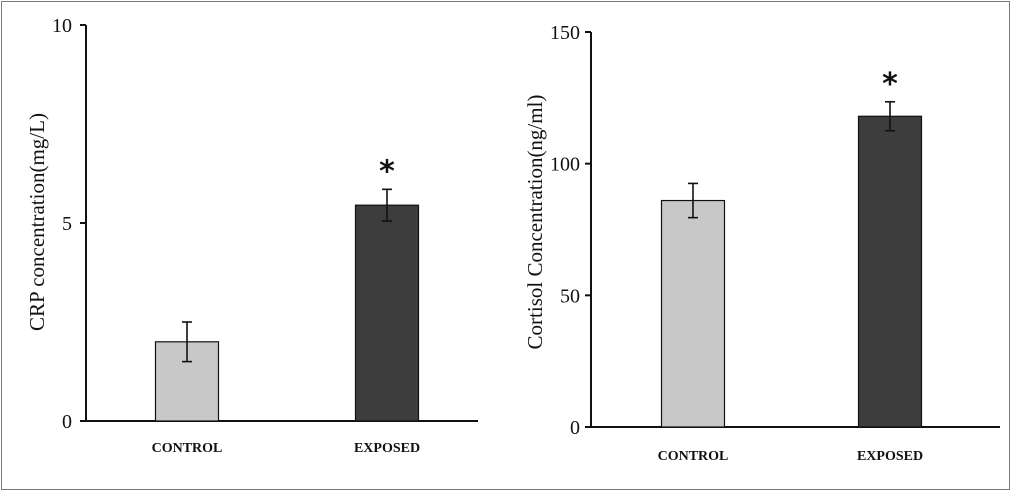 The height and width of the screenshot is (491, 1011). Describe the element at coordinates (62, 26) in the screenshot. I see `y-tick-label: 10` at that location.